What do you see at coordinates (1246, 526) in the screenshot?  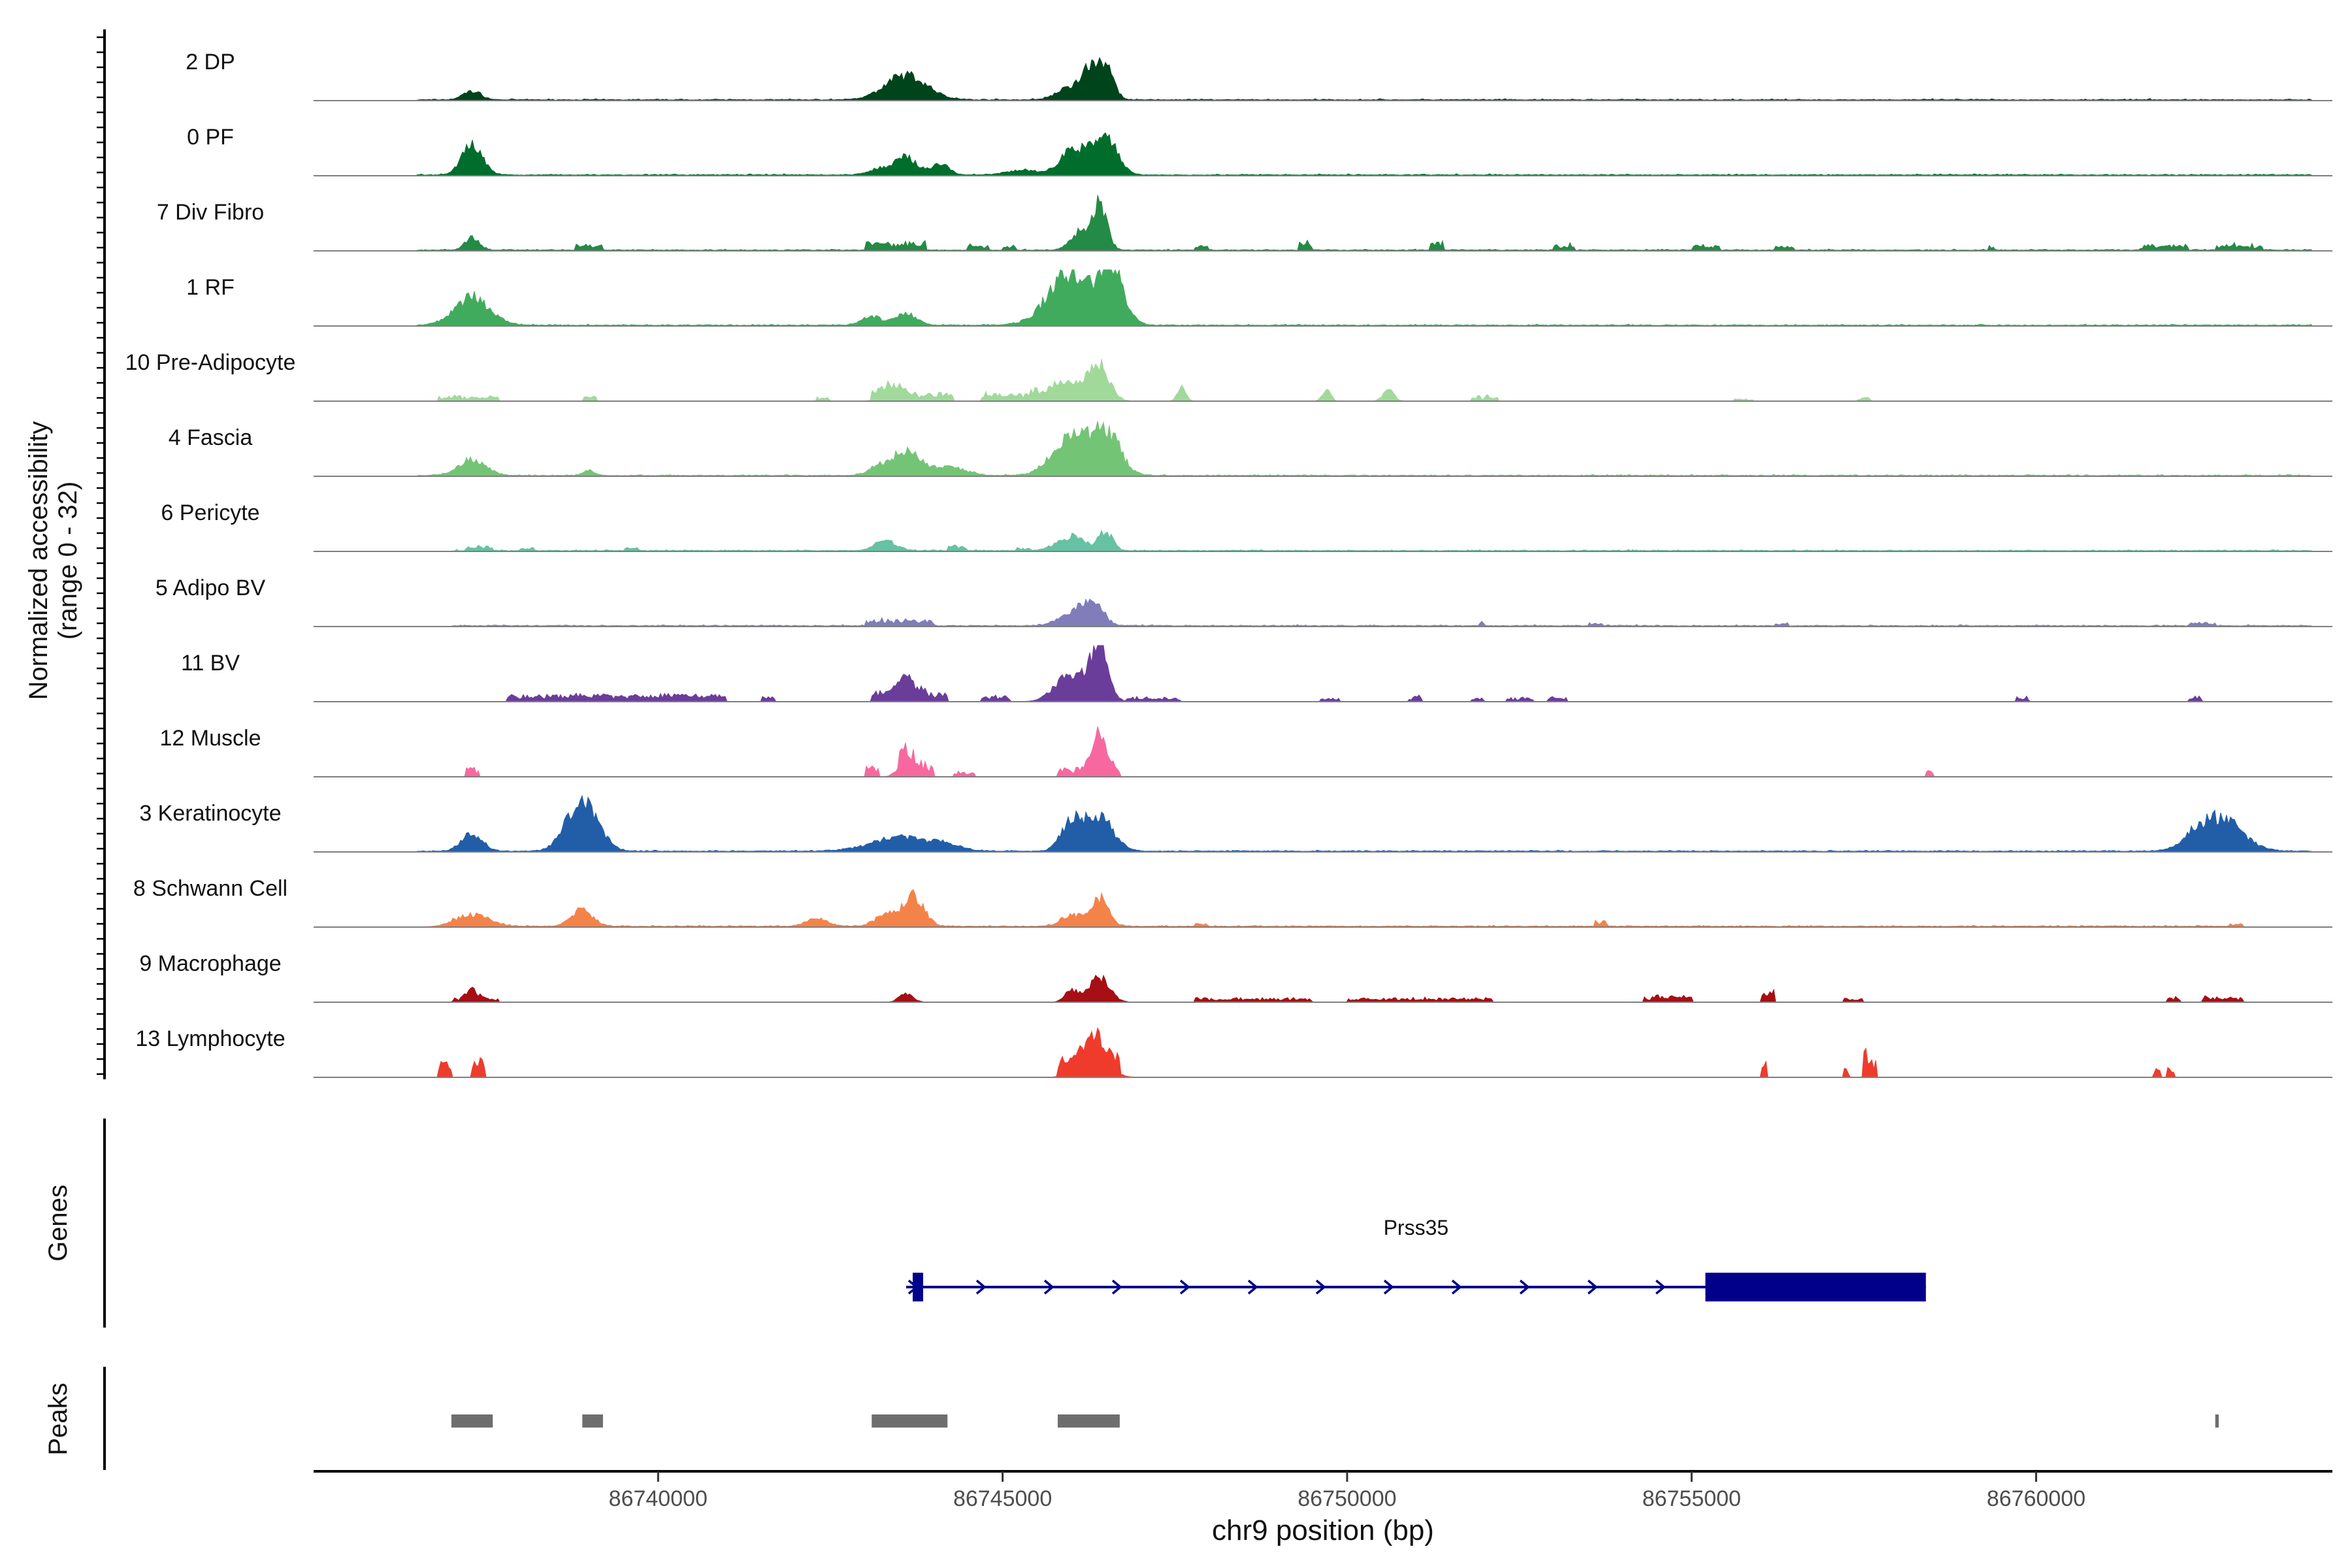 I see `track-6-pericyte: 6 Pericyte` at bounding box center [1246, 526].